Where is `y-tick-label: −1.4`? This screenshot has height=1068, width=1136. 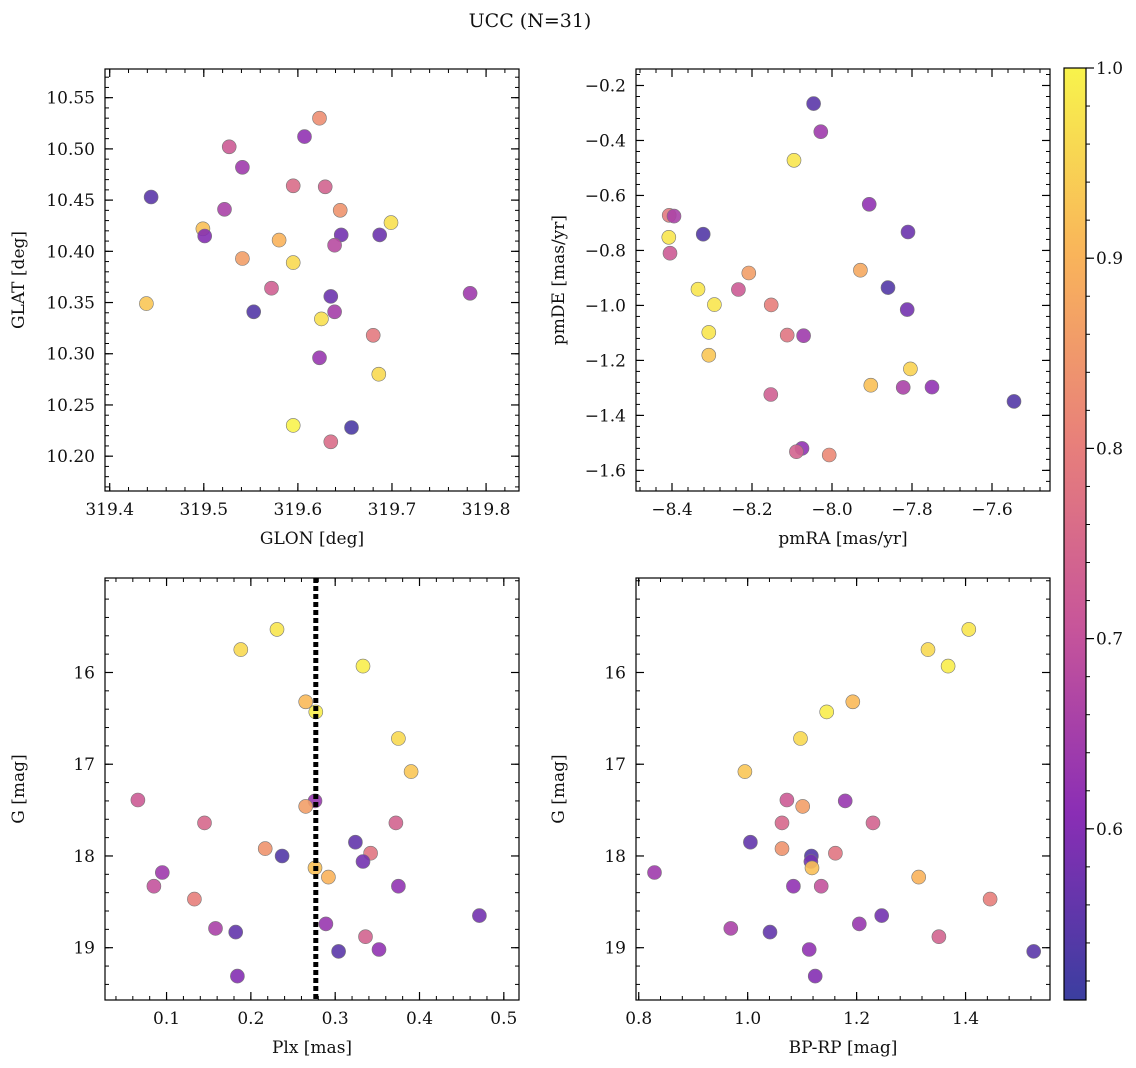 y-tick-label: −1.4 is located at coordinates (605, 416).